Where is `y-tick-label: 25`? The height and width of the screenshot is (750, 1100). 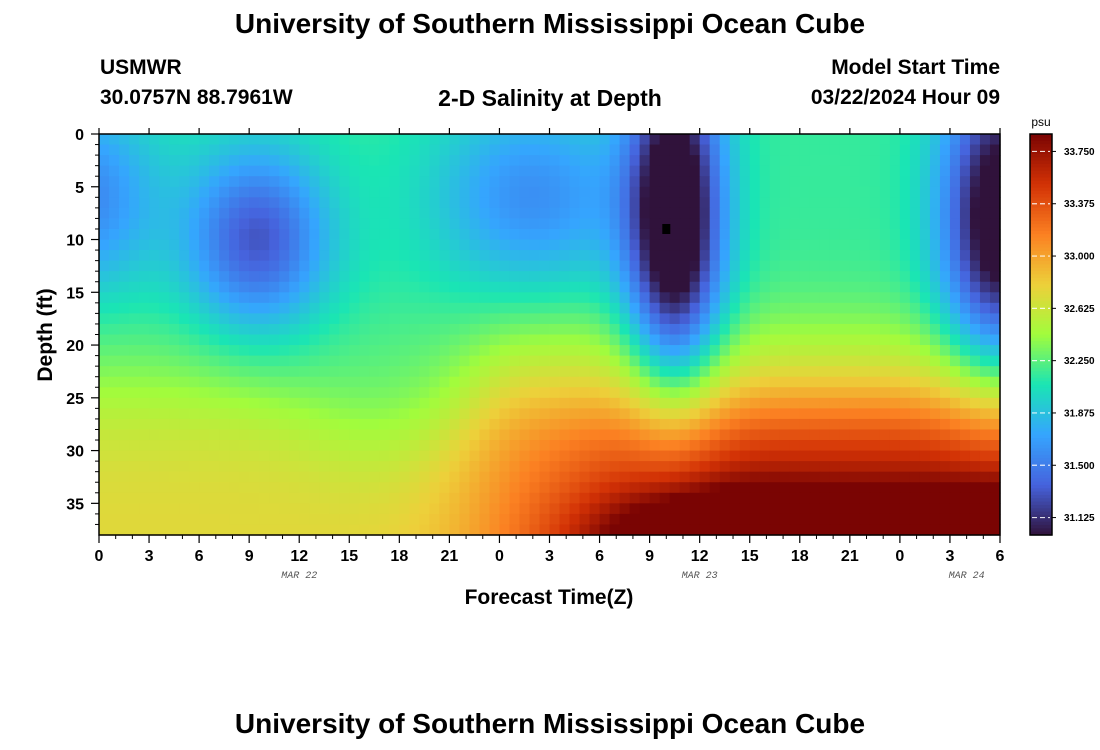 y-tick-label: 25 is located at coordinates (75, 399).